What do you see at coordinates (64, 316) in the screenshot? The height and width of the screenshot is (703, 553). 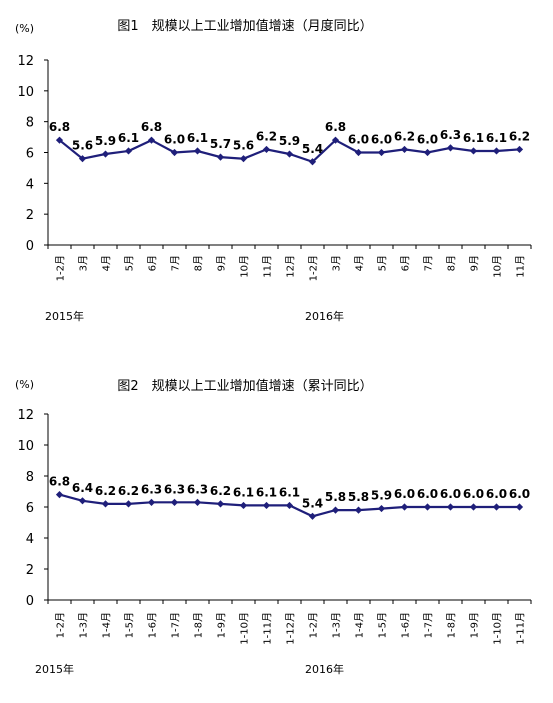 I see `c1-year-label-2015: 2015年` at bounding box center [64, 316].